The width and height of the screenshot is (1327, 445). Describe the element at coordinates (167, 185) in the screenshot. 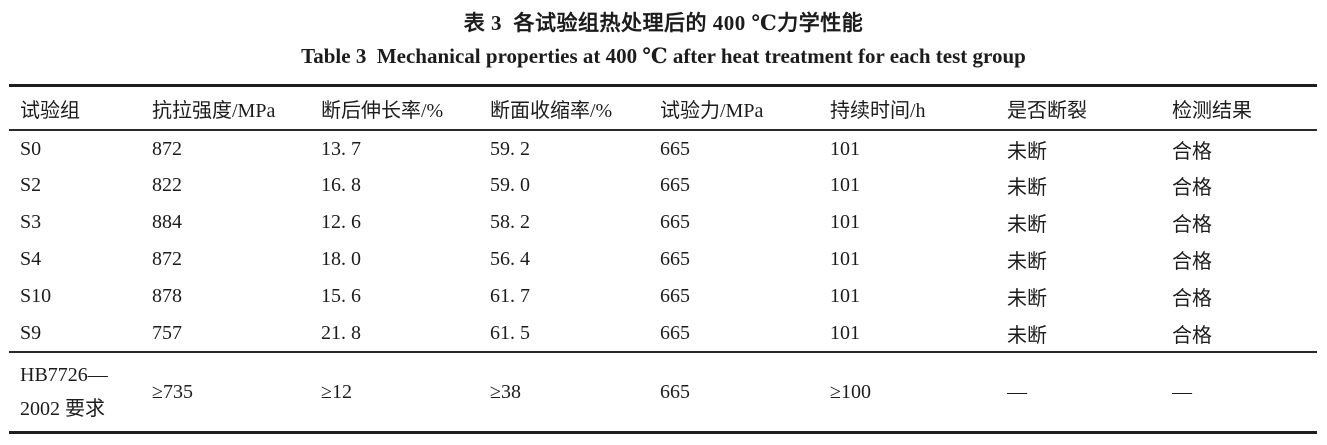

I see `table-cell: 822` at that location.